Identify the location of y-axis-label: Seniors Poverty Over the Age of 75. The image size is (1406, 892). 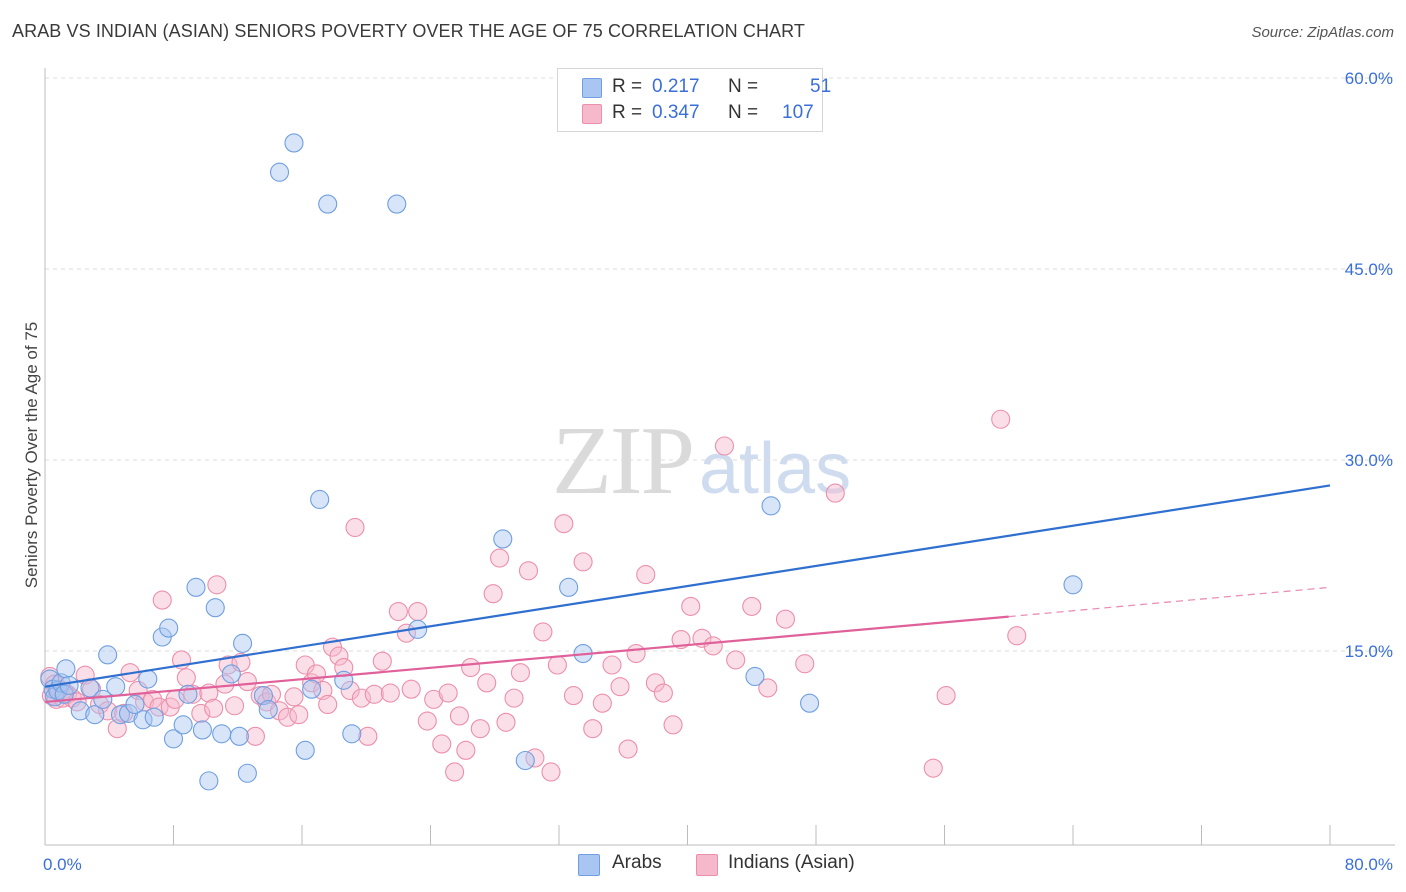
(31, 455).